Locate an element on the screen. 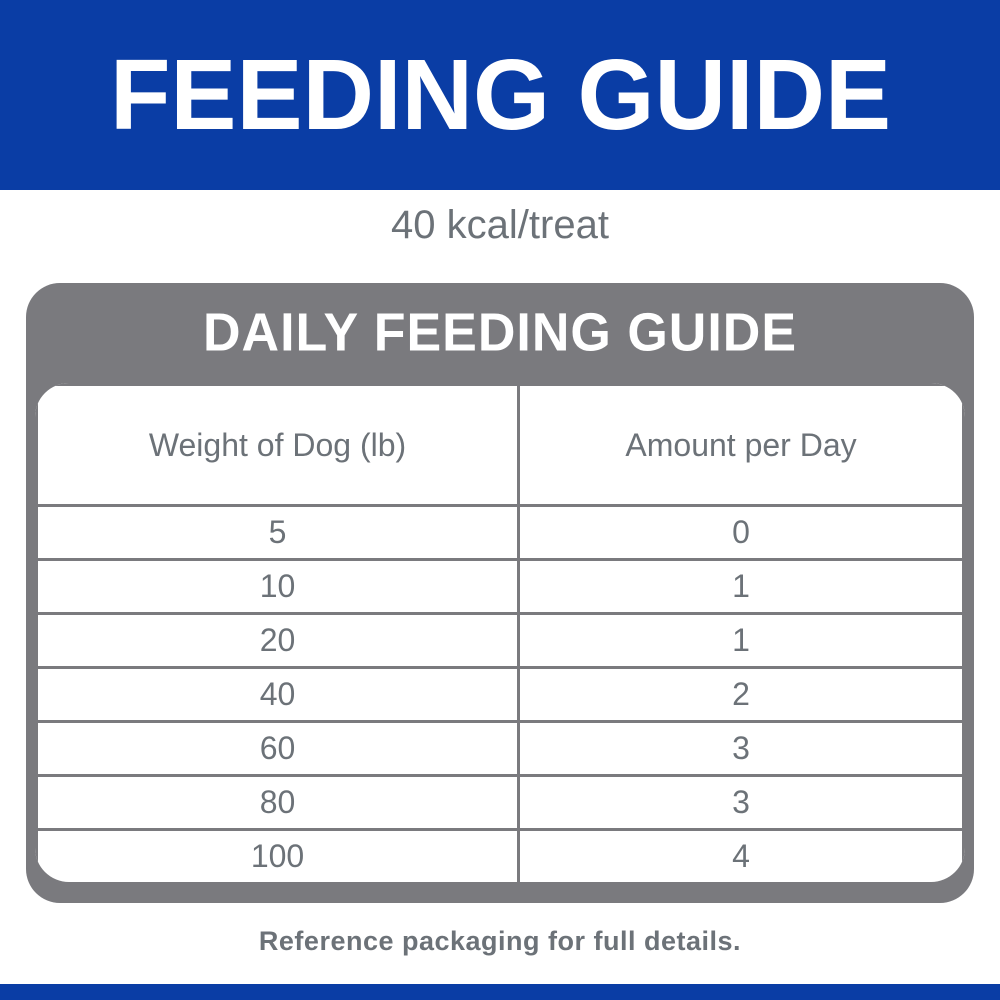  column-header-amount: Amount per Day is located at coordinates (741, 445).